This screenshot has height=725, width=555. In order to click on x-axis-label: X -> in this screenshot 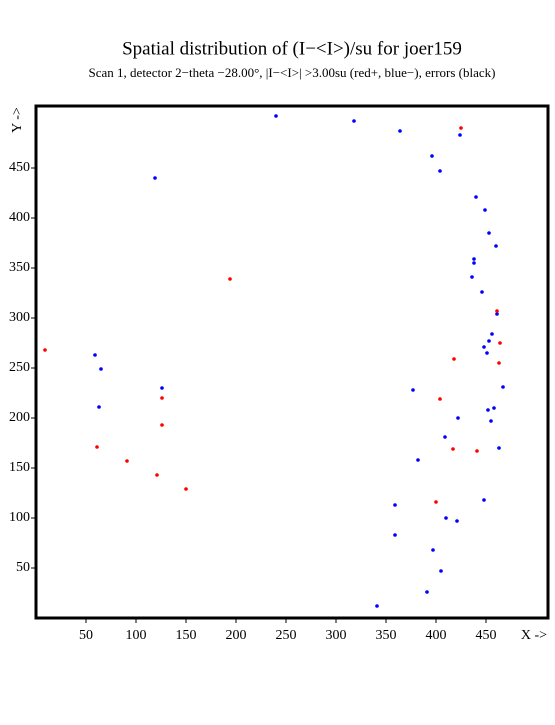, I will do `click(534, 635)`.